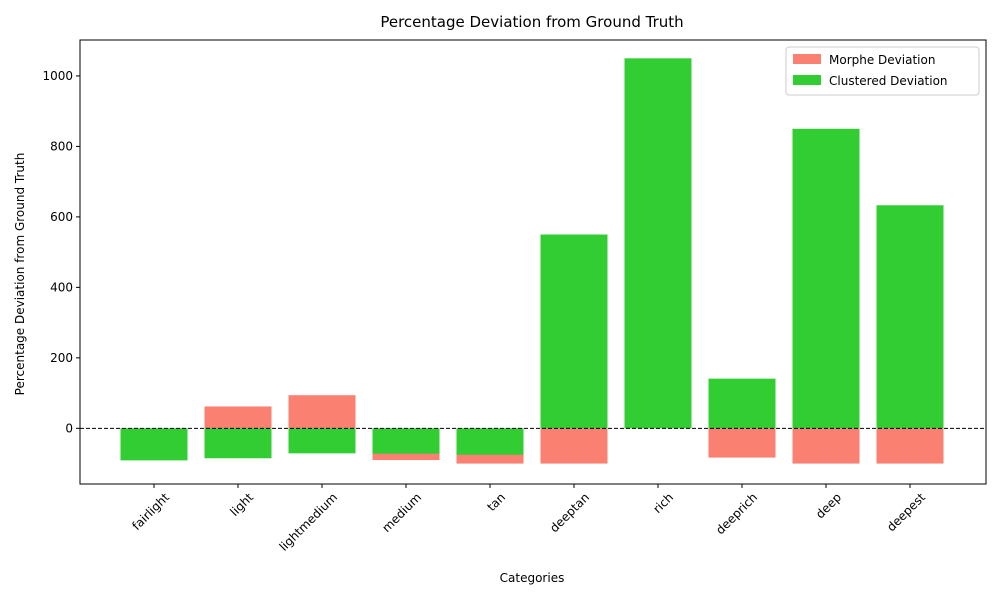 This screenshot has width=1000, height=600. What do you see at coordinates (569, 512) in the screenshot?
I see `x-tick-label-deeptan: deeptan` at bounding box center [569, 512].